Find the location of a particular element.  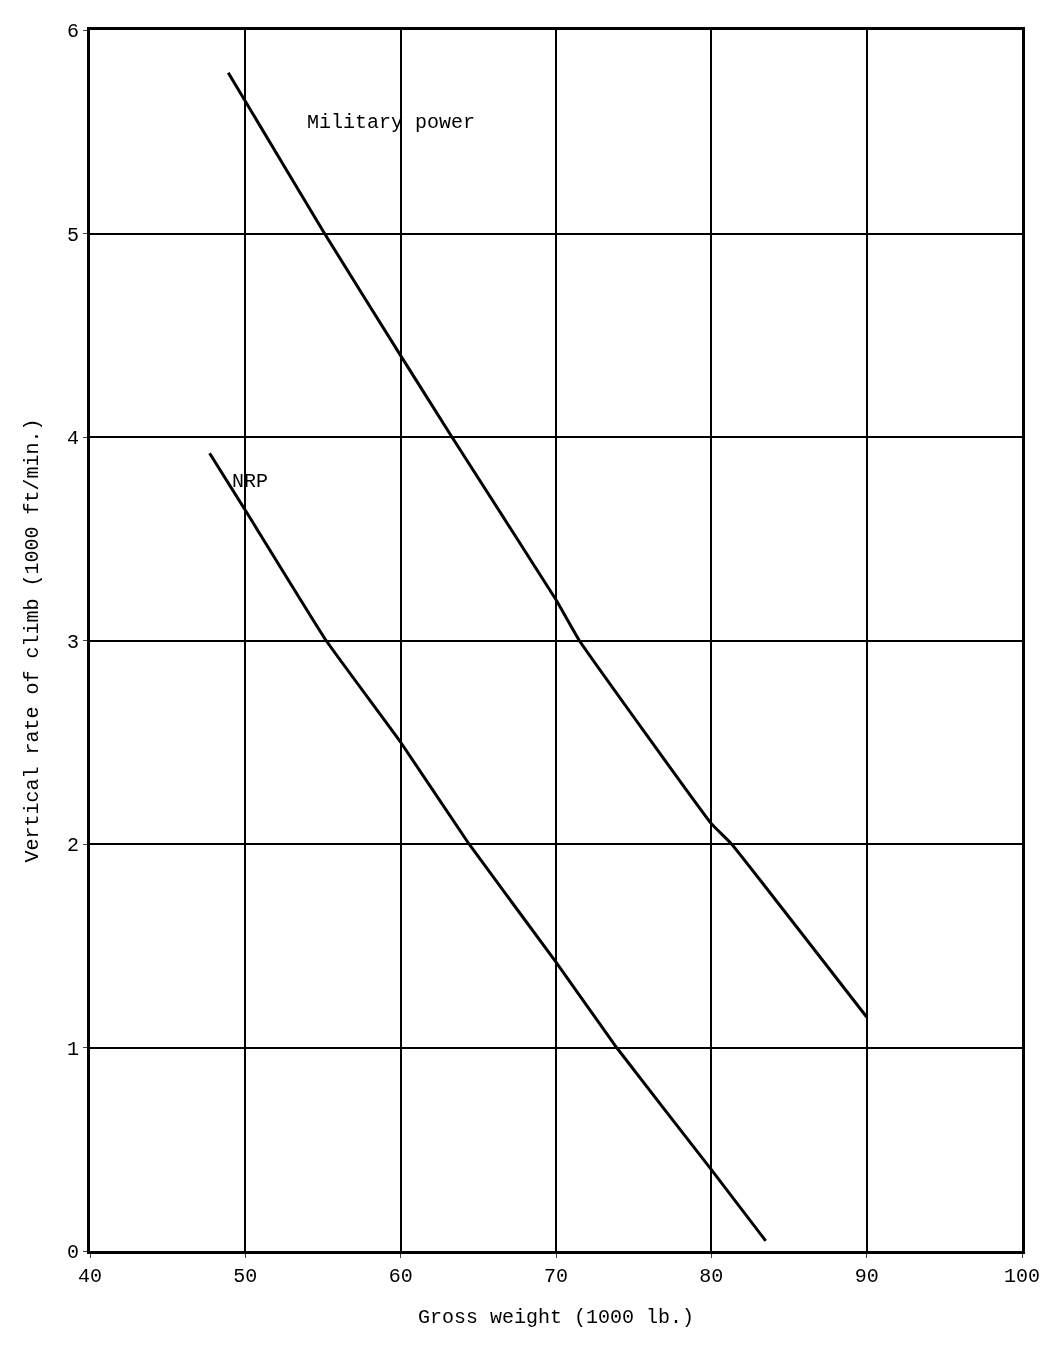

x-tick-label: 60 is located at coordinates (400, 1276).